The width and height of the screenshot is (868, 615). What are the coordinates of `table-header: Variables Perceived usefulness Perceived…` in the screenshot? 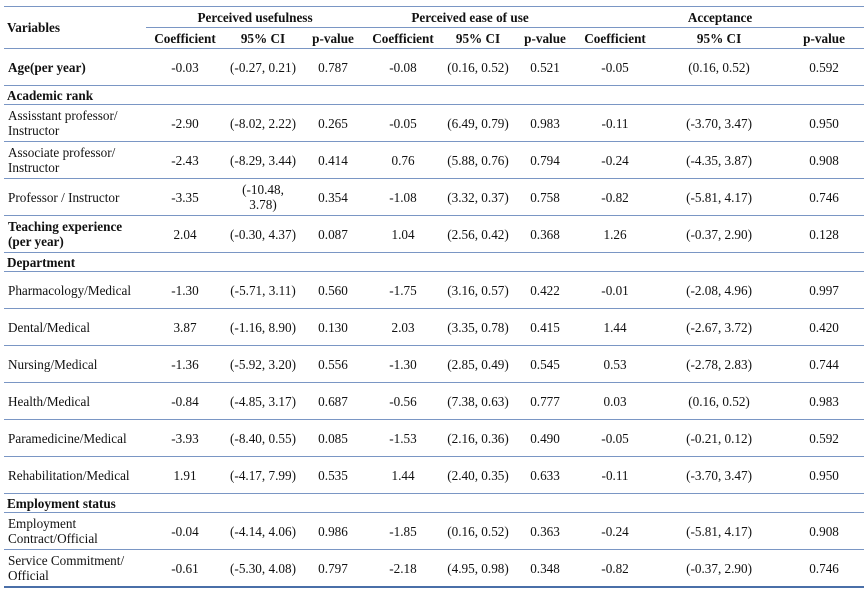 It's located at (434, 27).